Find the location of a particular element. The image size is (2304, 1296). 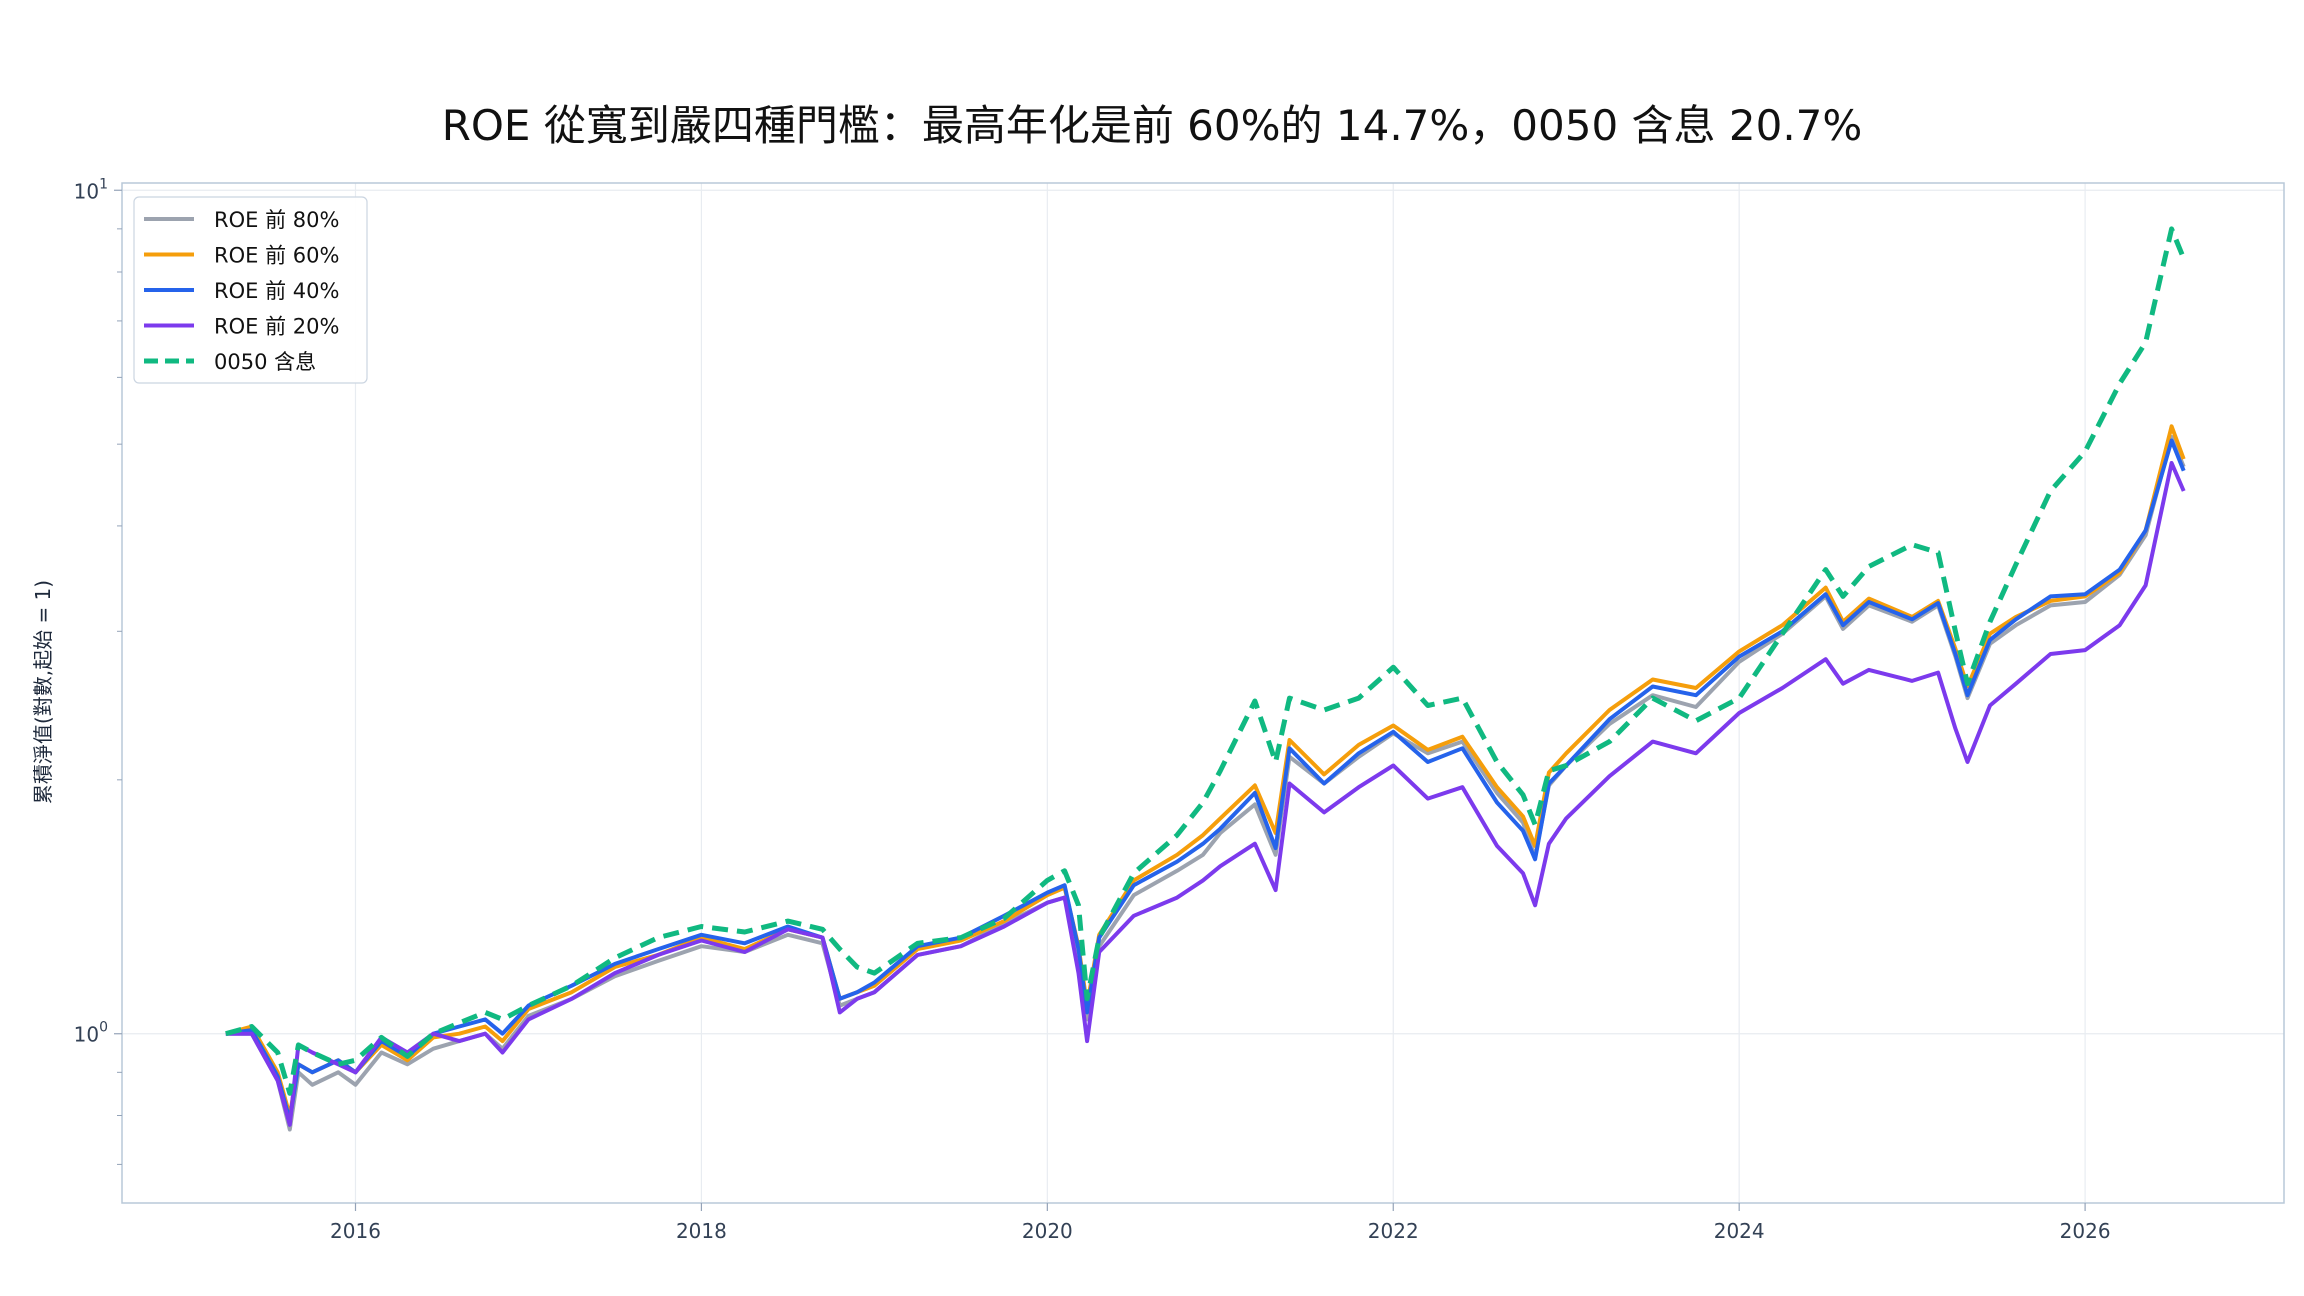

legend-box is located at coordinates (250, 290).